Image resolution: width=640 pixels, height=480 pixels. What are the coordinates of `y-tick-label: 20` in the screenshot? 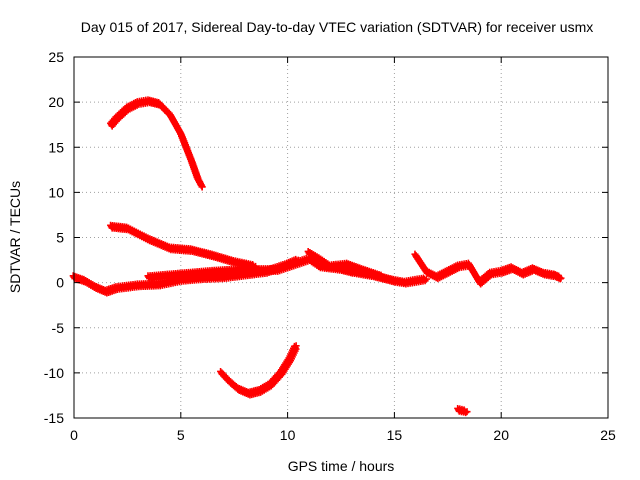 It's located at (56, 102).